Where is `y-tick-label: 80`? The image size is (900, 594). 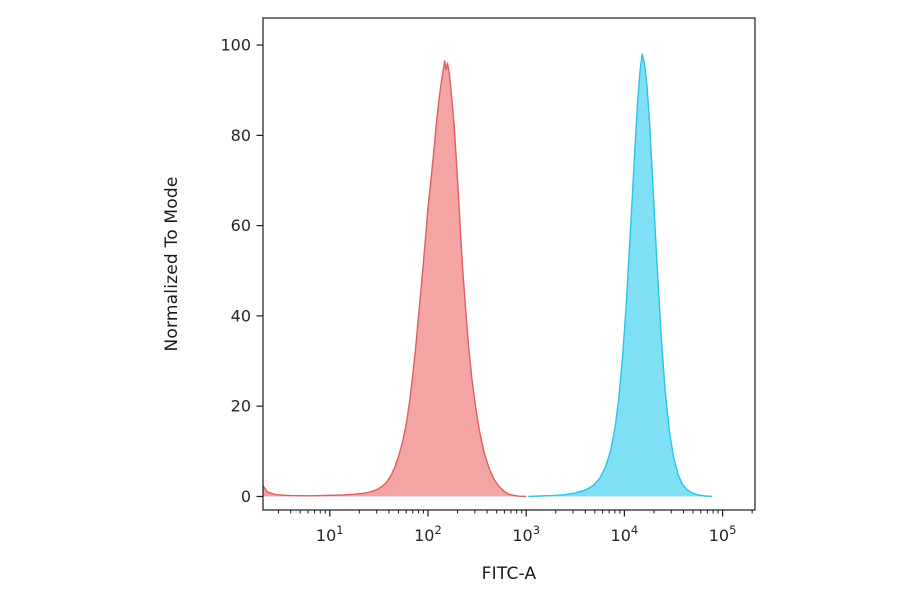 y-tick-label: 80 is located at coordinates (241, 135).